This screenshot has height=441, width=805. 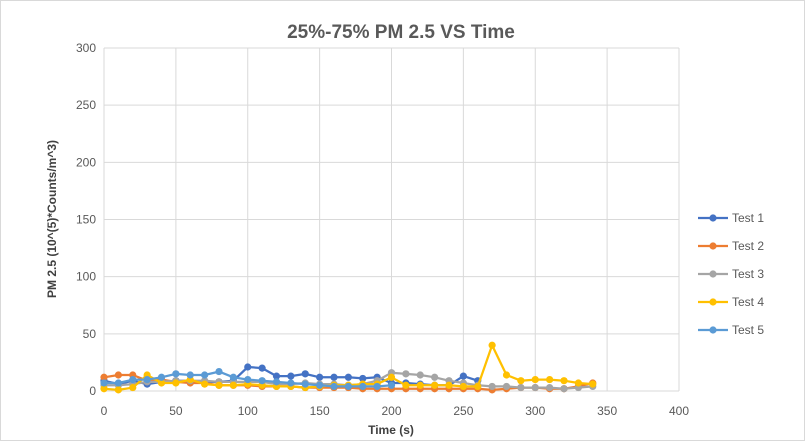 I want to click on x-tick-label: 0, so click(x=104, y=411).